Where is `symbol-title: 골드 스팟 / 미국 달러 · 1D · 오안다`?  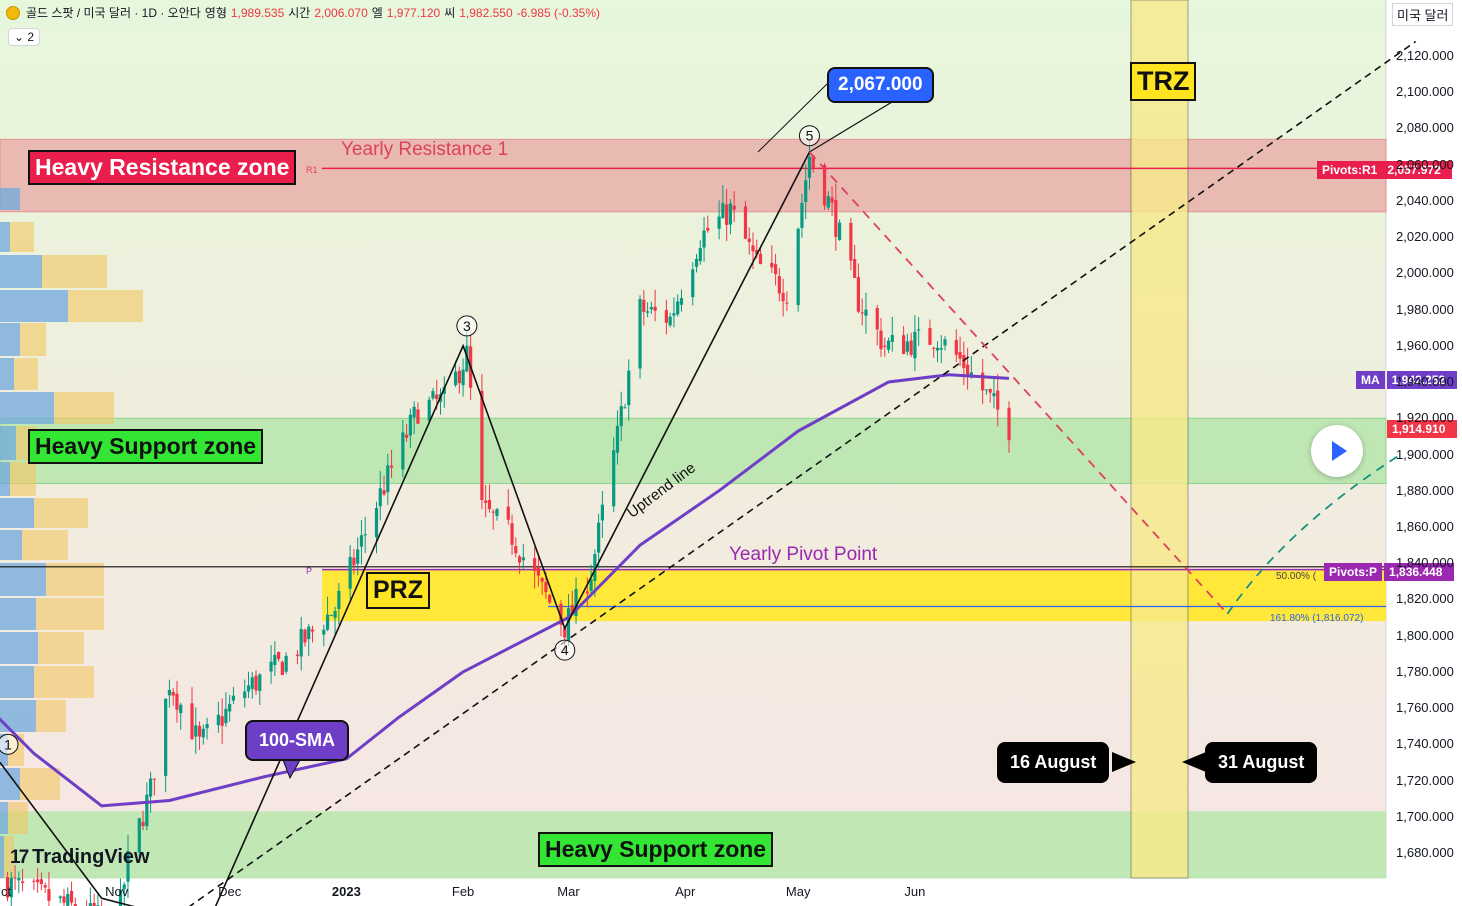 symbol-title: 골드 스팟 / 미국 달러 · 1D · 오안다 is located at coordinates (113, 13).